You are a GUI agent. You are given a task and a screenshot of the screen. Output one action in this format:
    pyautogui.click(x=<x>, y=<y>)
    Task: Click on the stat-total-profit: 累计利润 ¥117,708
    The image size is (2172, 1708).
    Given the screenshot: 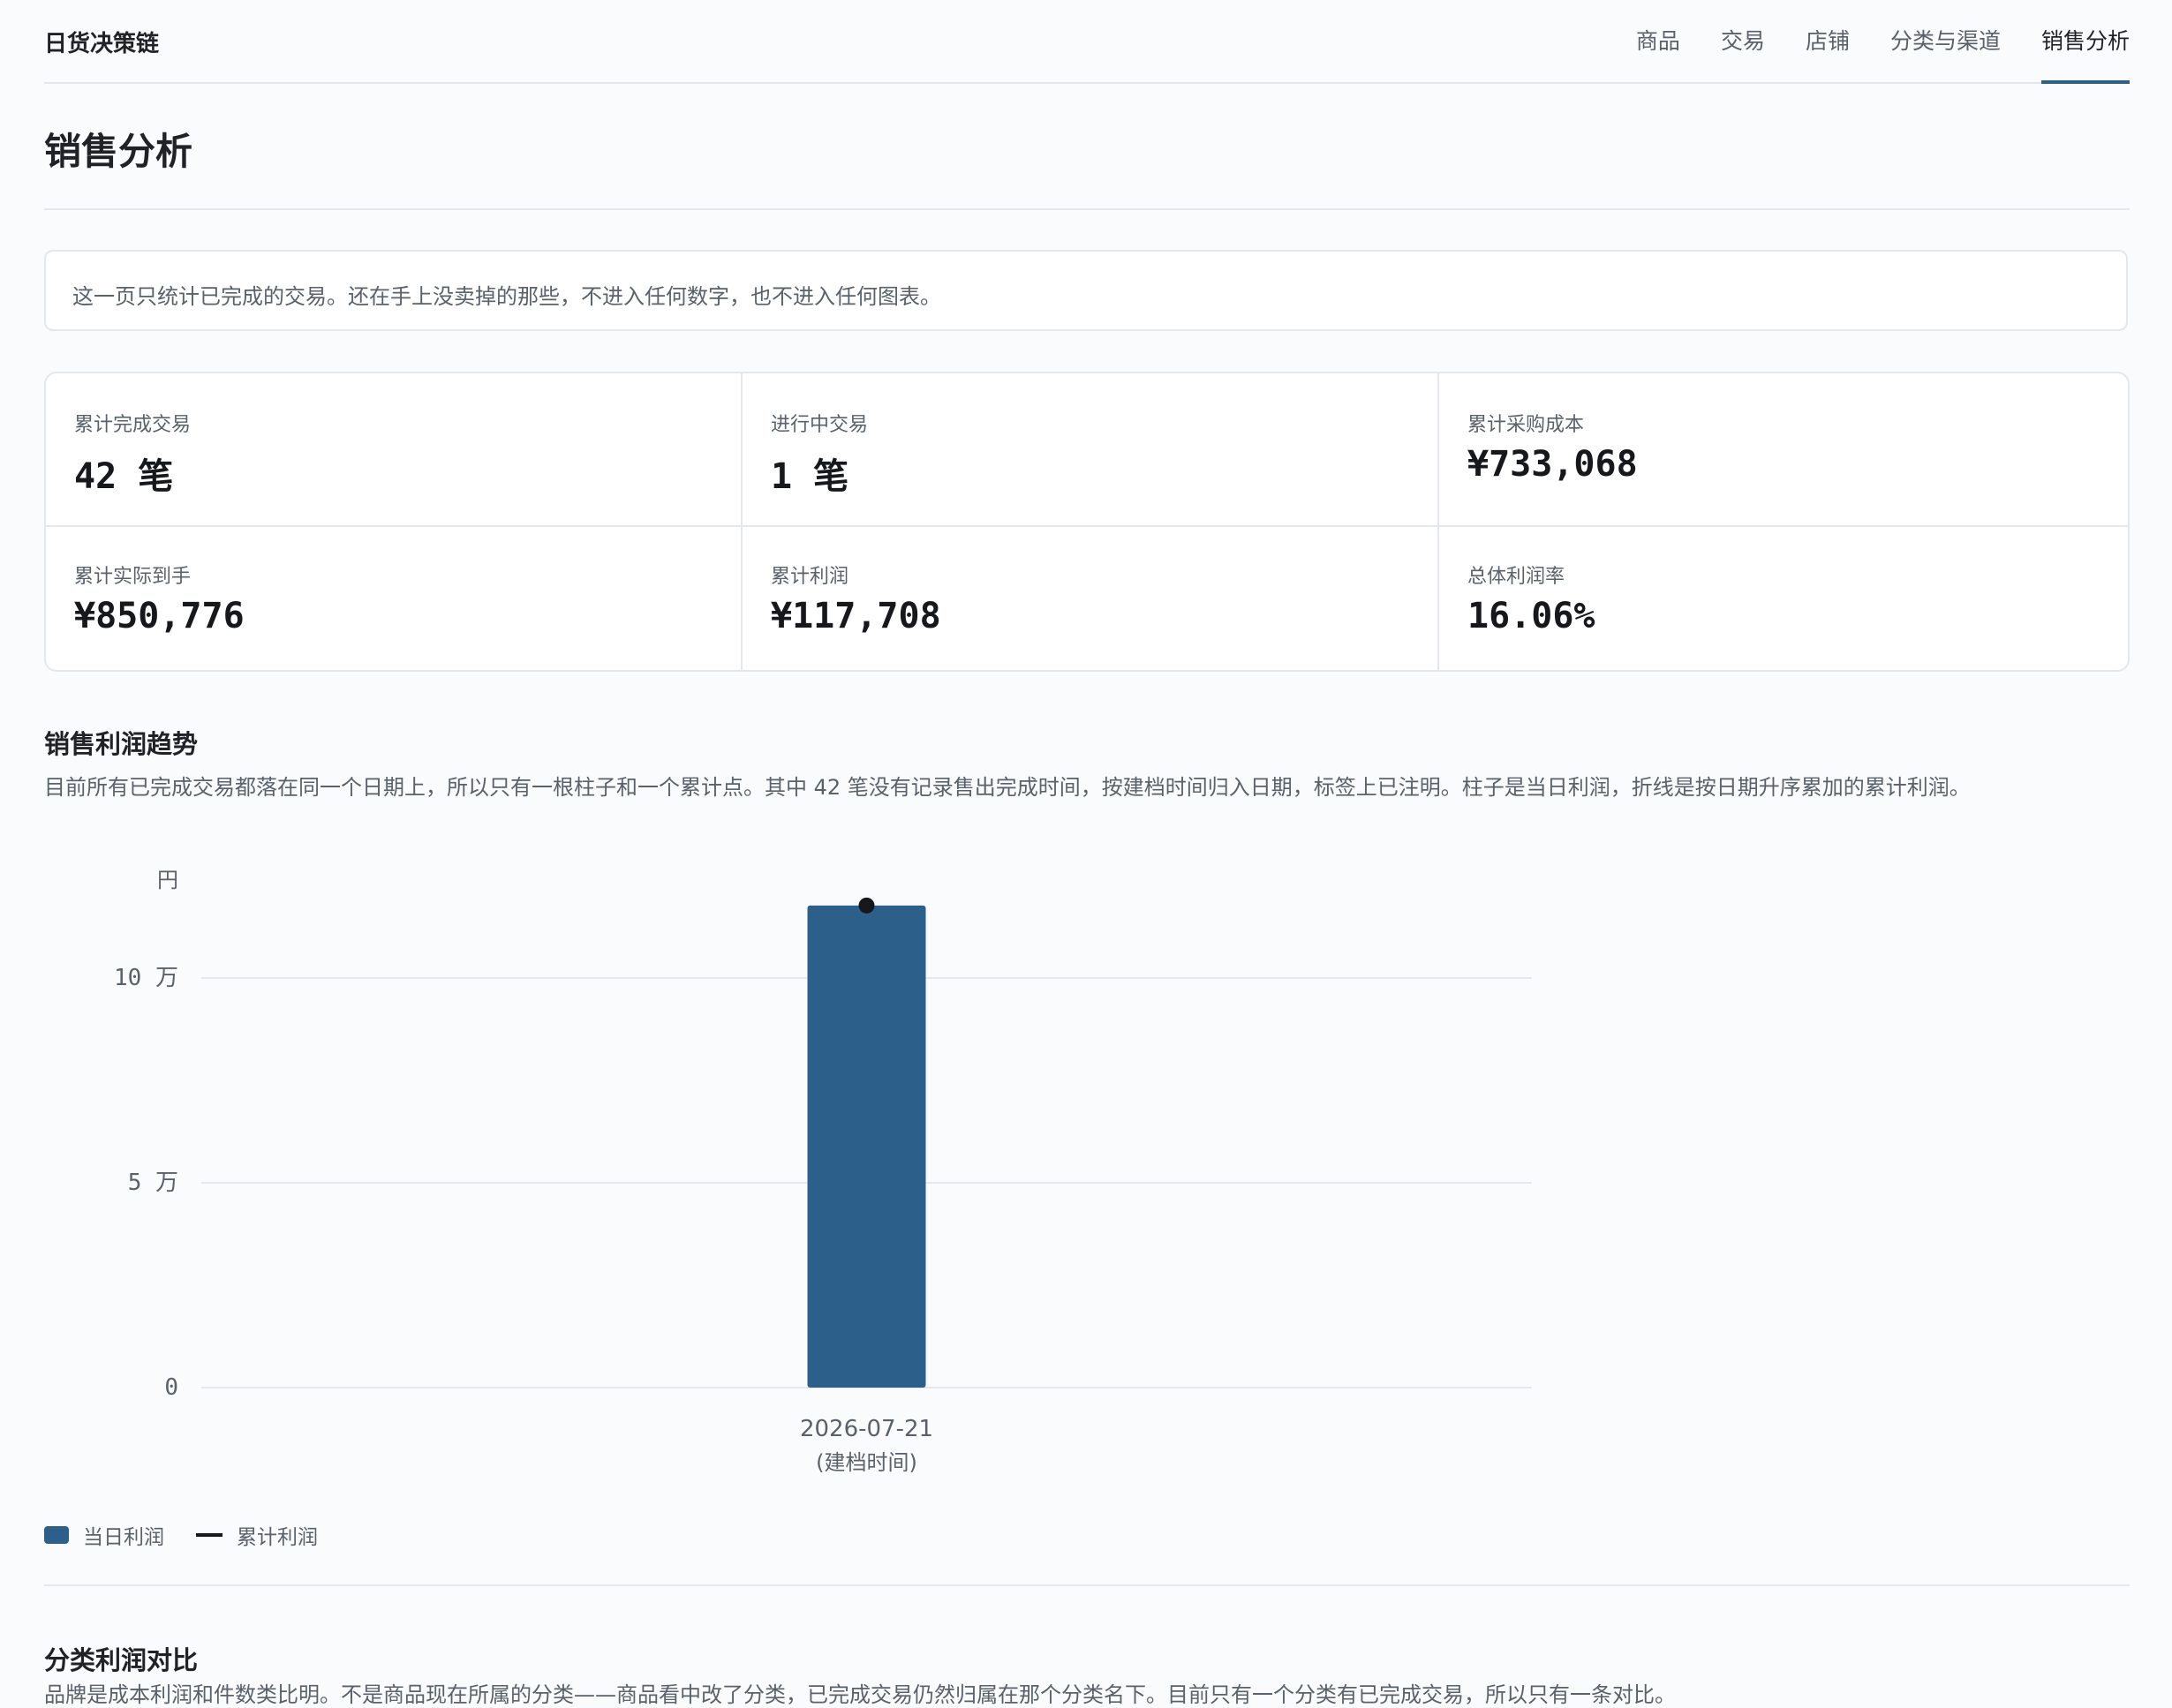 What is the action you would take?
    pyautogui.click(x=1090, y=599)
    